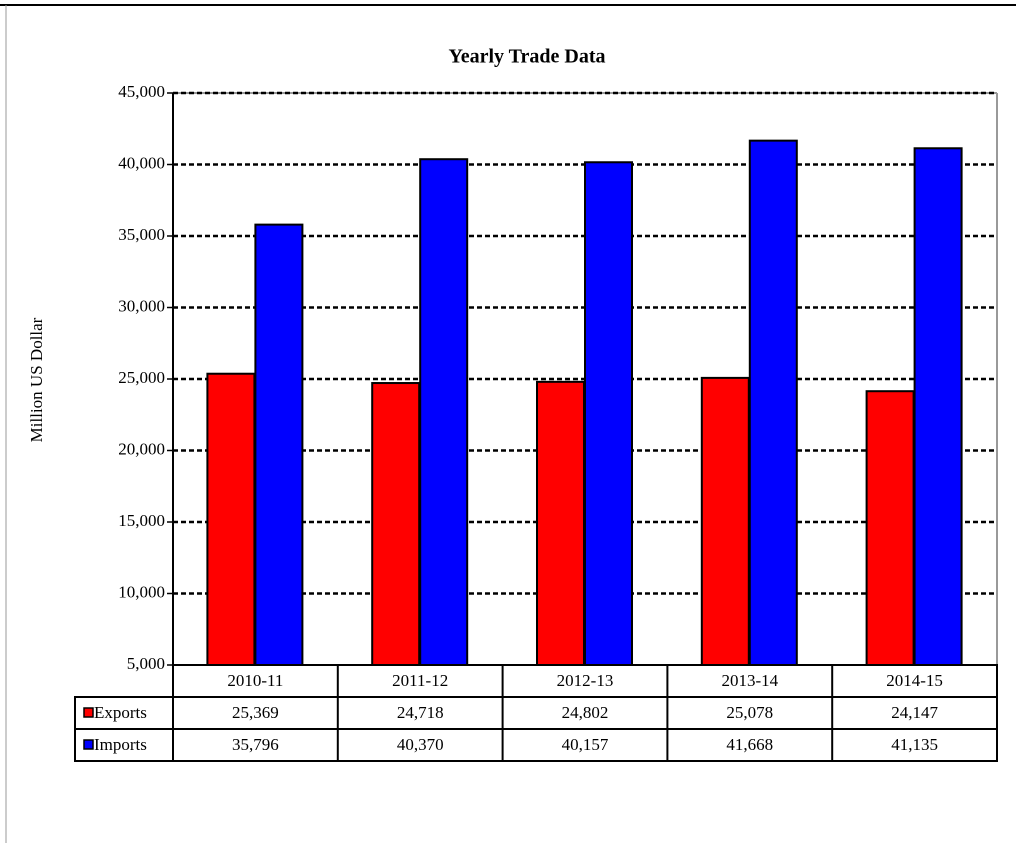 The image size is (1016, 848). I want to click on table-value: 25,369, so click(255, 712).